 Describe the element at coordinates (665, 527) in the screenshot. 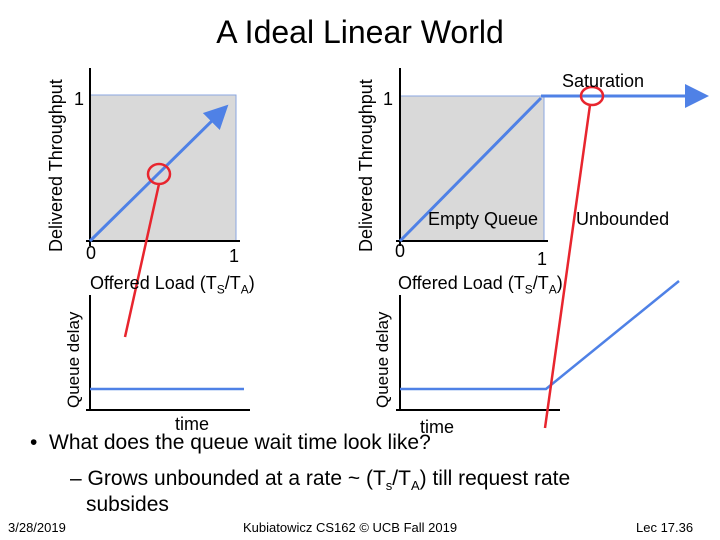

I see `footer-lecture: Lec 17.36` at that location.